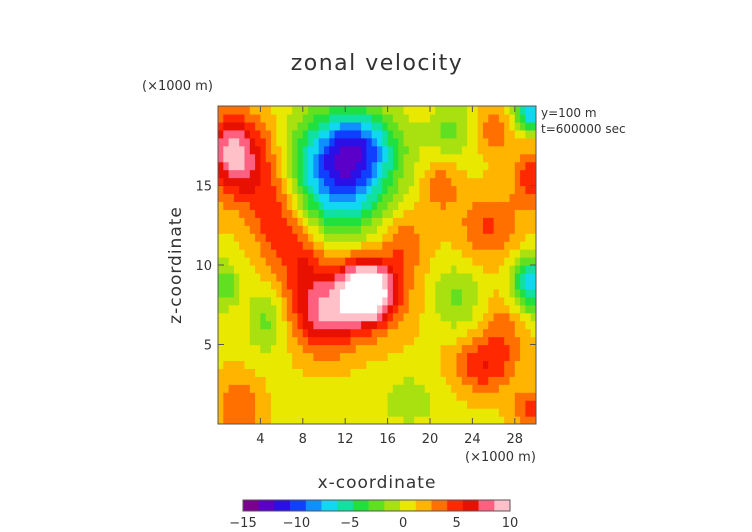 This screenshot has height=532, width=752. I want to click on colorbar-tick-label: 10, so click(510, 523).